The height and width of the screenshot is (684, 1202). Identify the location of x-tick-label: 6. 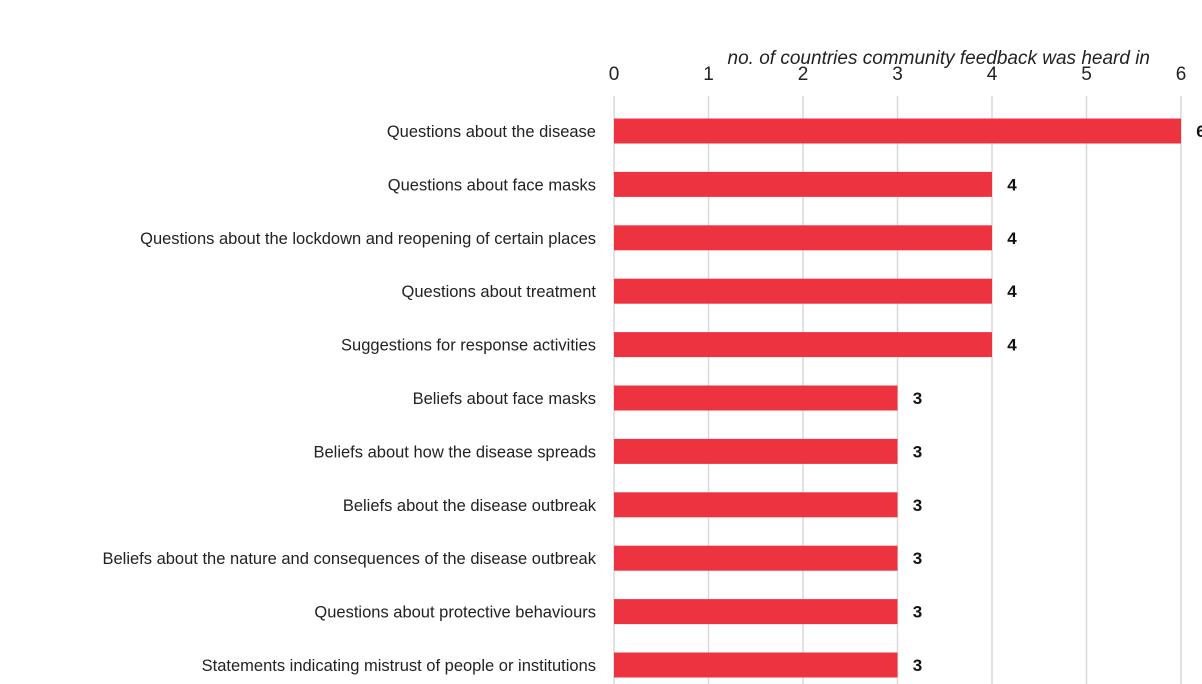
(1181, 74).